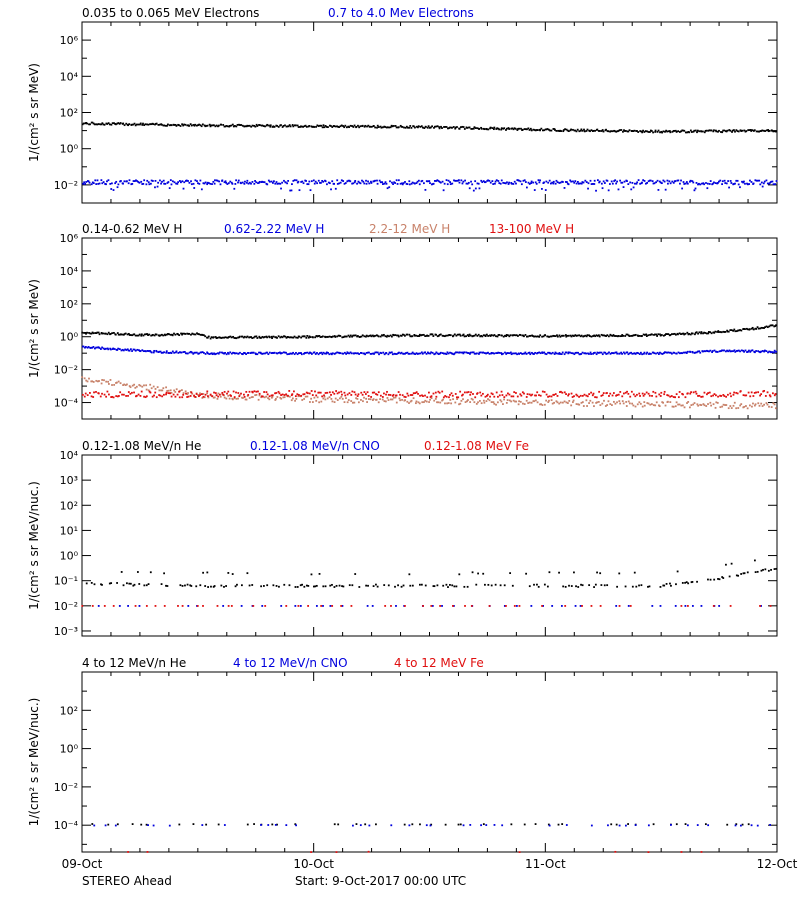 The width and height of the screenshot is (800, 900). What do you see at coordinates (69, 530) in the screenshot?
I see `y-tick-label: 10¹` at bounding box center [69, 530].